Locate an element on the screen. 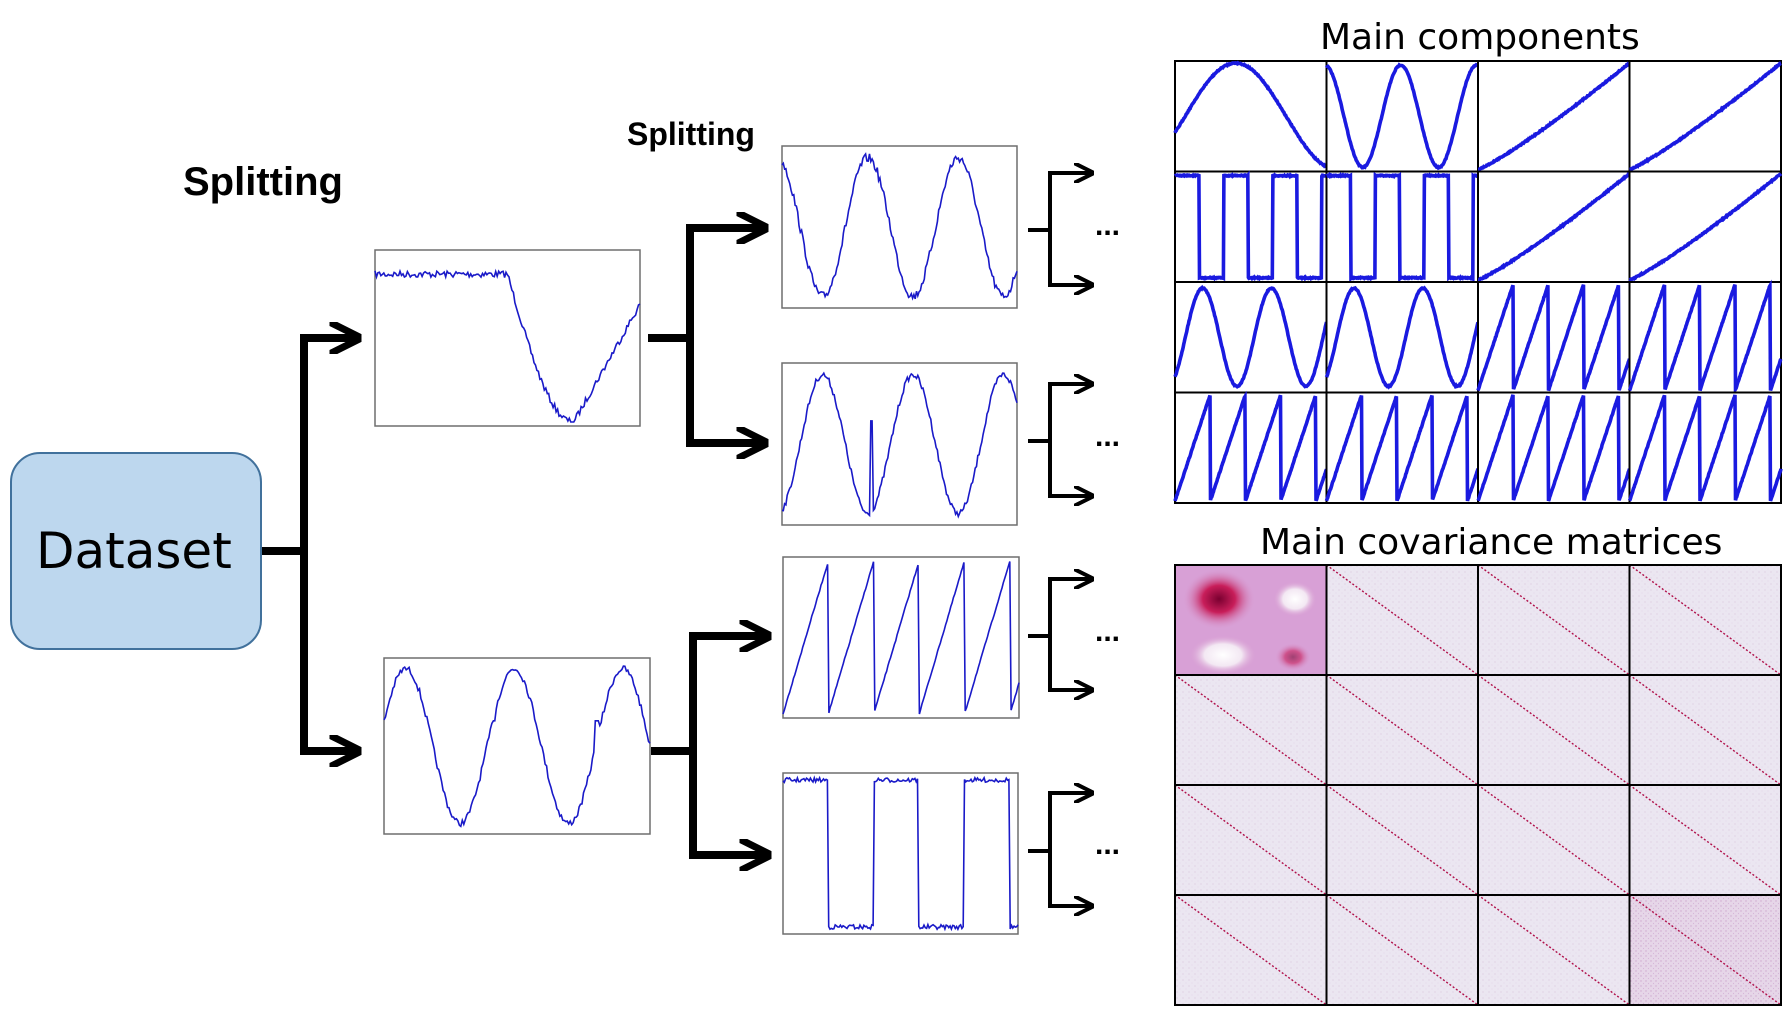  dataset-node is located at coordinates (136, 551).